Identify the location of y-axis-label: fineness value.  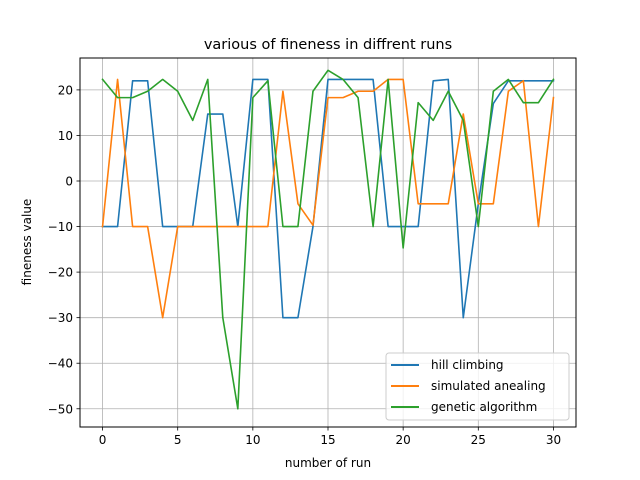
(27, 242).